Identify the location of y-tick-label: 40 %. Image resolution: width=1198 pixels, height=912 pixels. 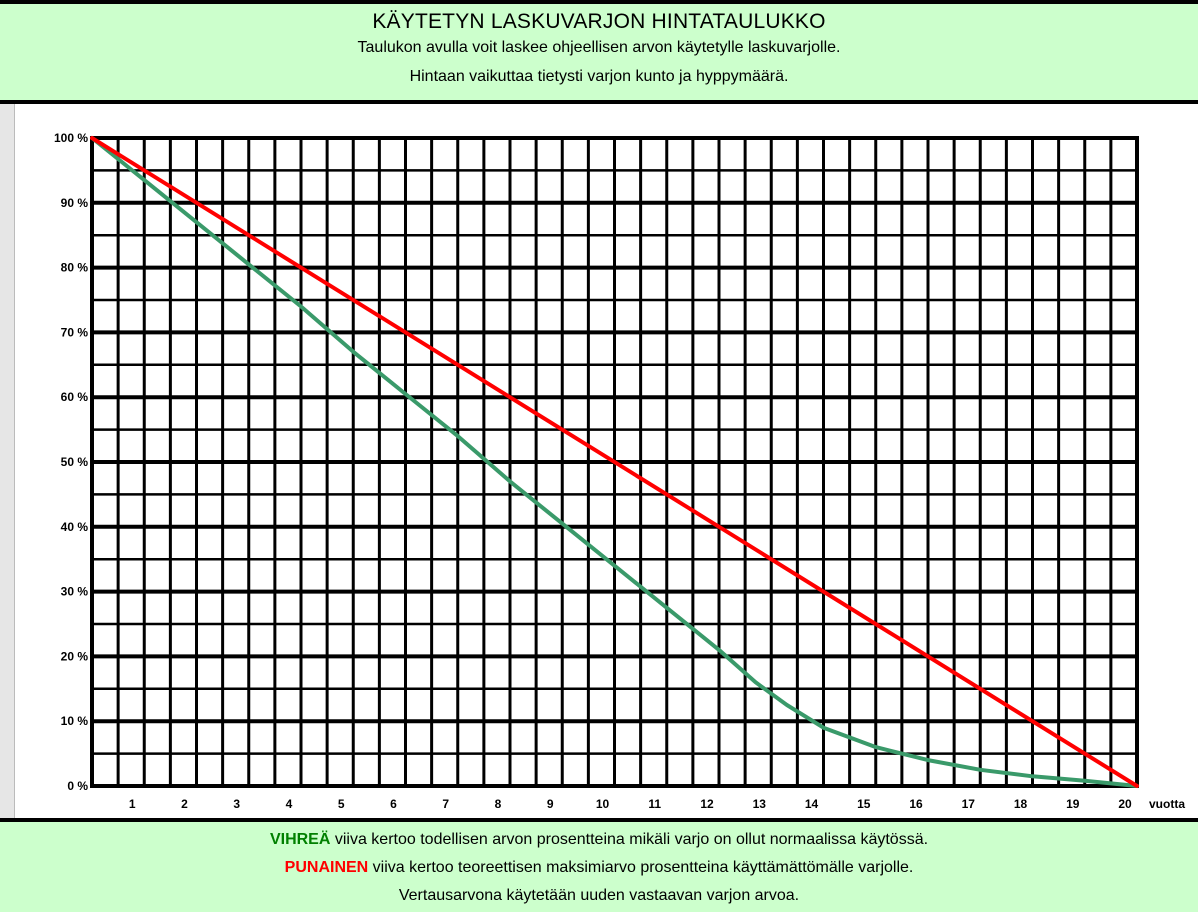
(75, 527).